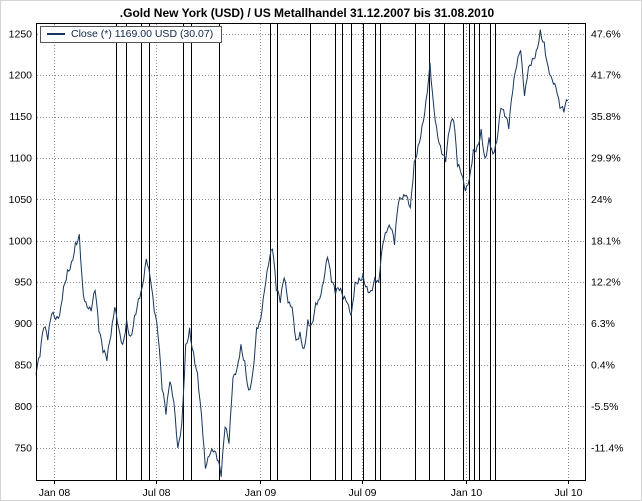  Describe the element at coordinates (21, 200) in the screenshot. I see `y-axis-label-left: 1050` at that location.